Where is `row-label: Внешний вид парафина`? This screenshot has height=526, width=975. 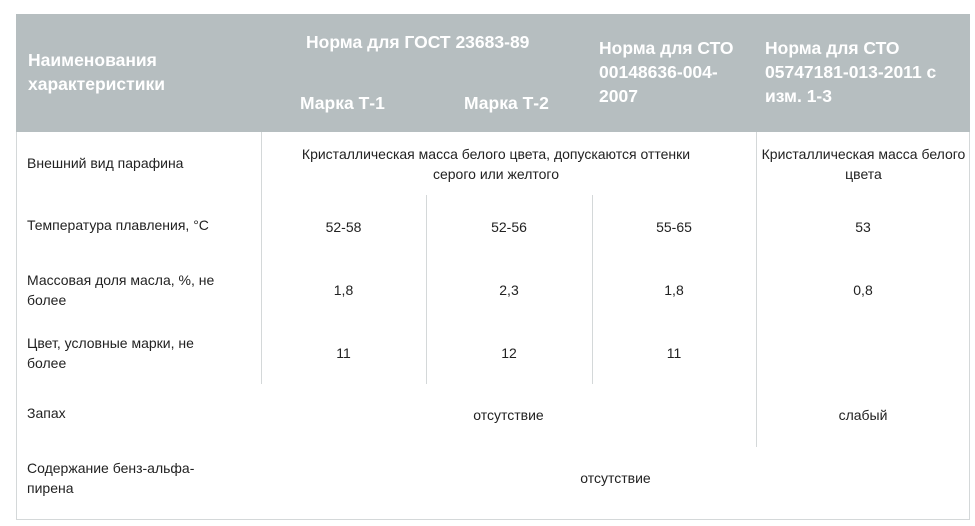 row-label: Внешний вид парафина is located at coordinates (105, 163).